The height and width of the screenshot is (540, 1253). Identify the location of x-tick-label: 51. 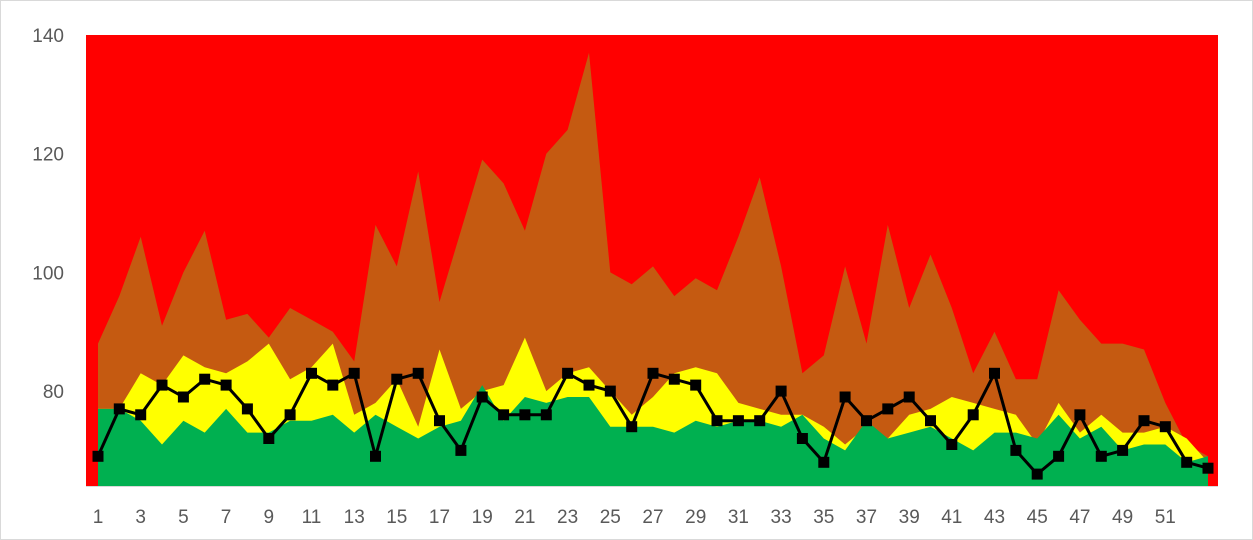
(1165, 517).